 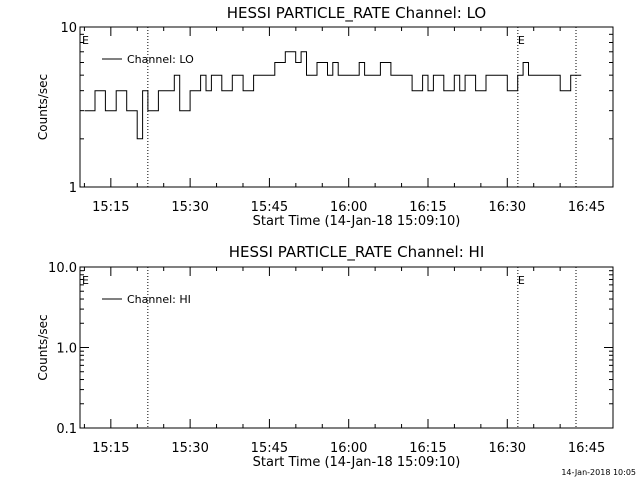 What do you see at coordinates (62, 268) in the screenshot?
I see `y-tick-label: 10.0` at bounding box center [62, 268].